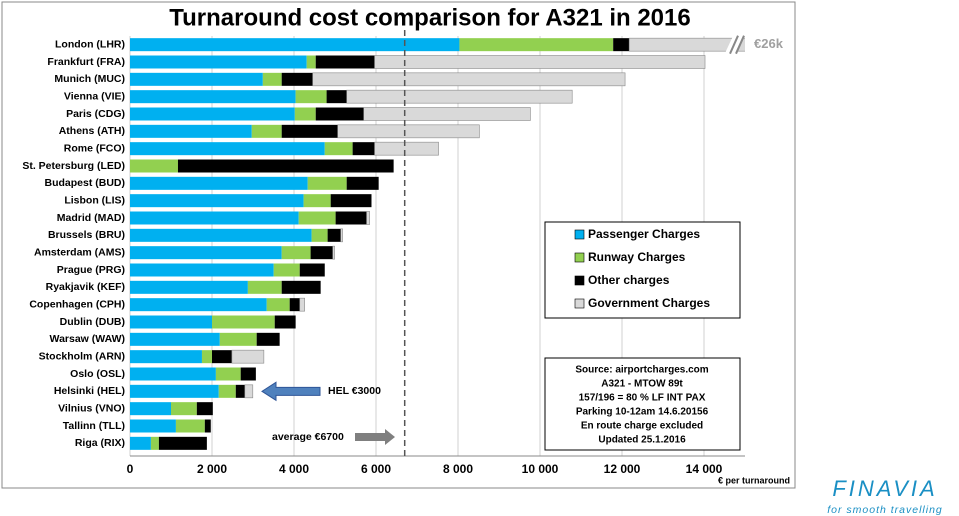  What do you see at coordinates (354, 391) in the screenshot?
I see `annotation: HEL €3000` at bounding box center [354, 391].